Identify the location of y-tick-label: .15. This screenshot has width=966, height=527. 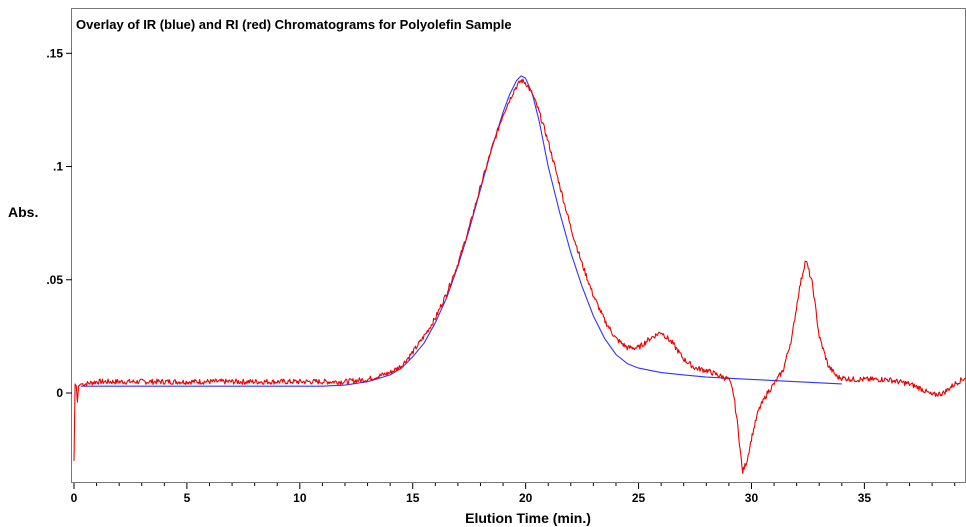
(54, 53).